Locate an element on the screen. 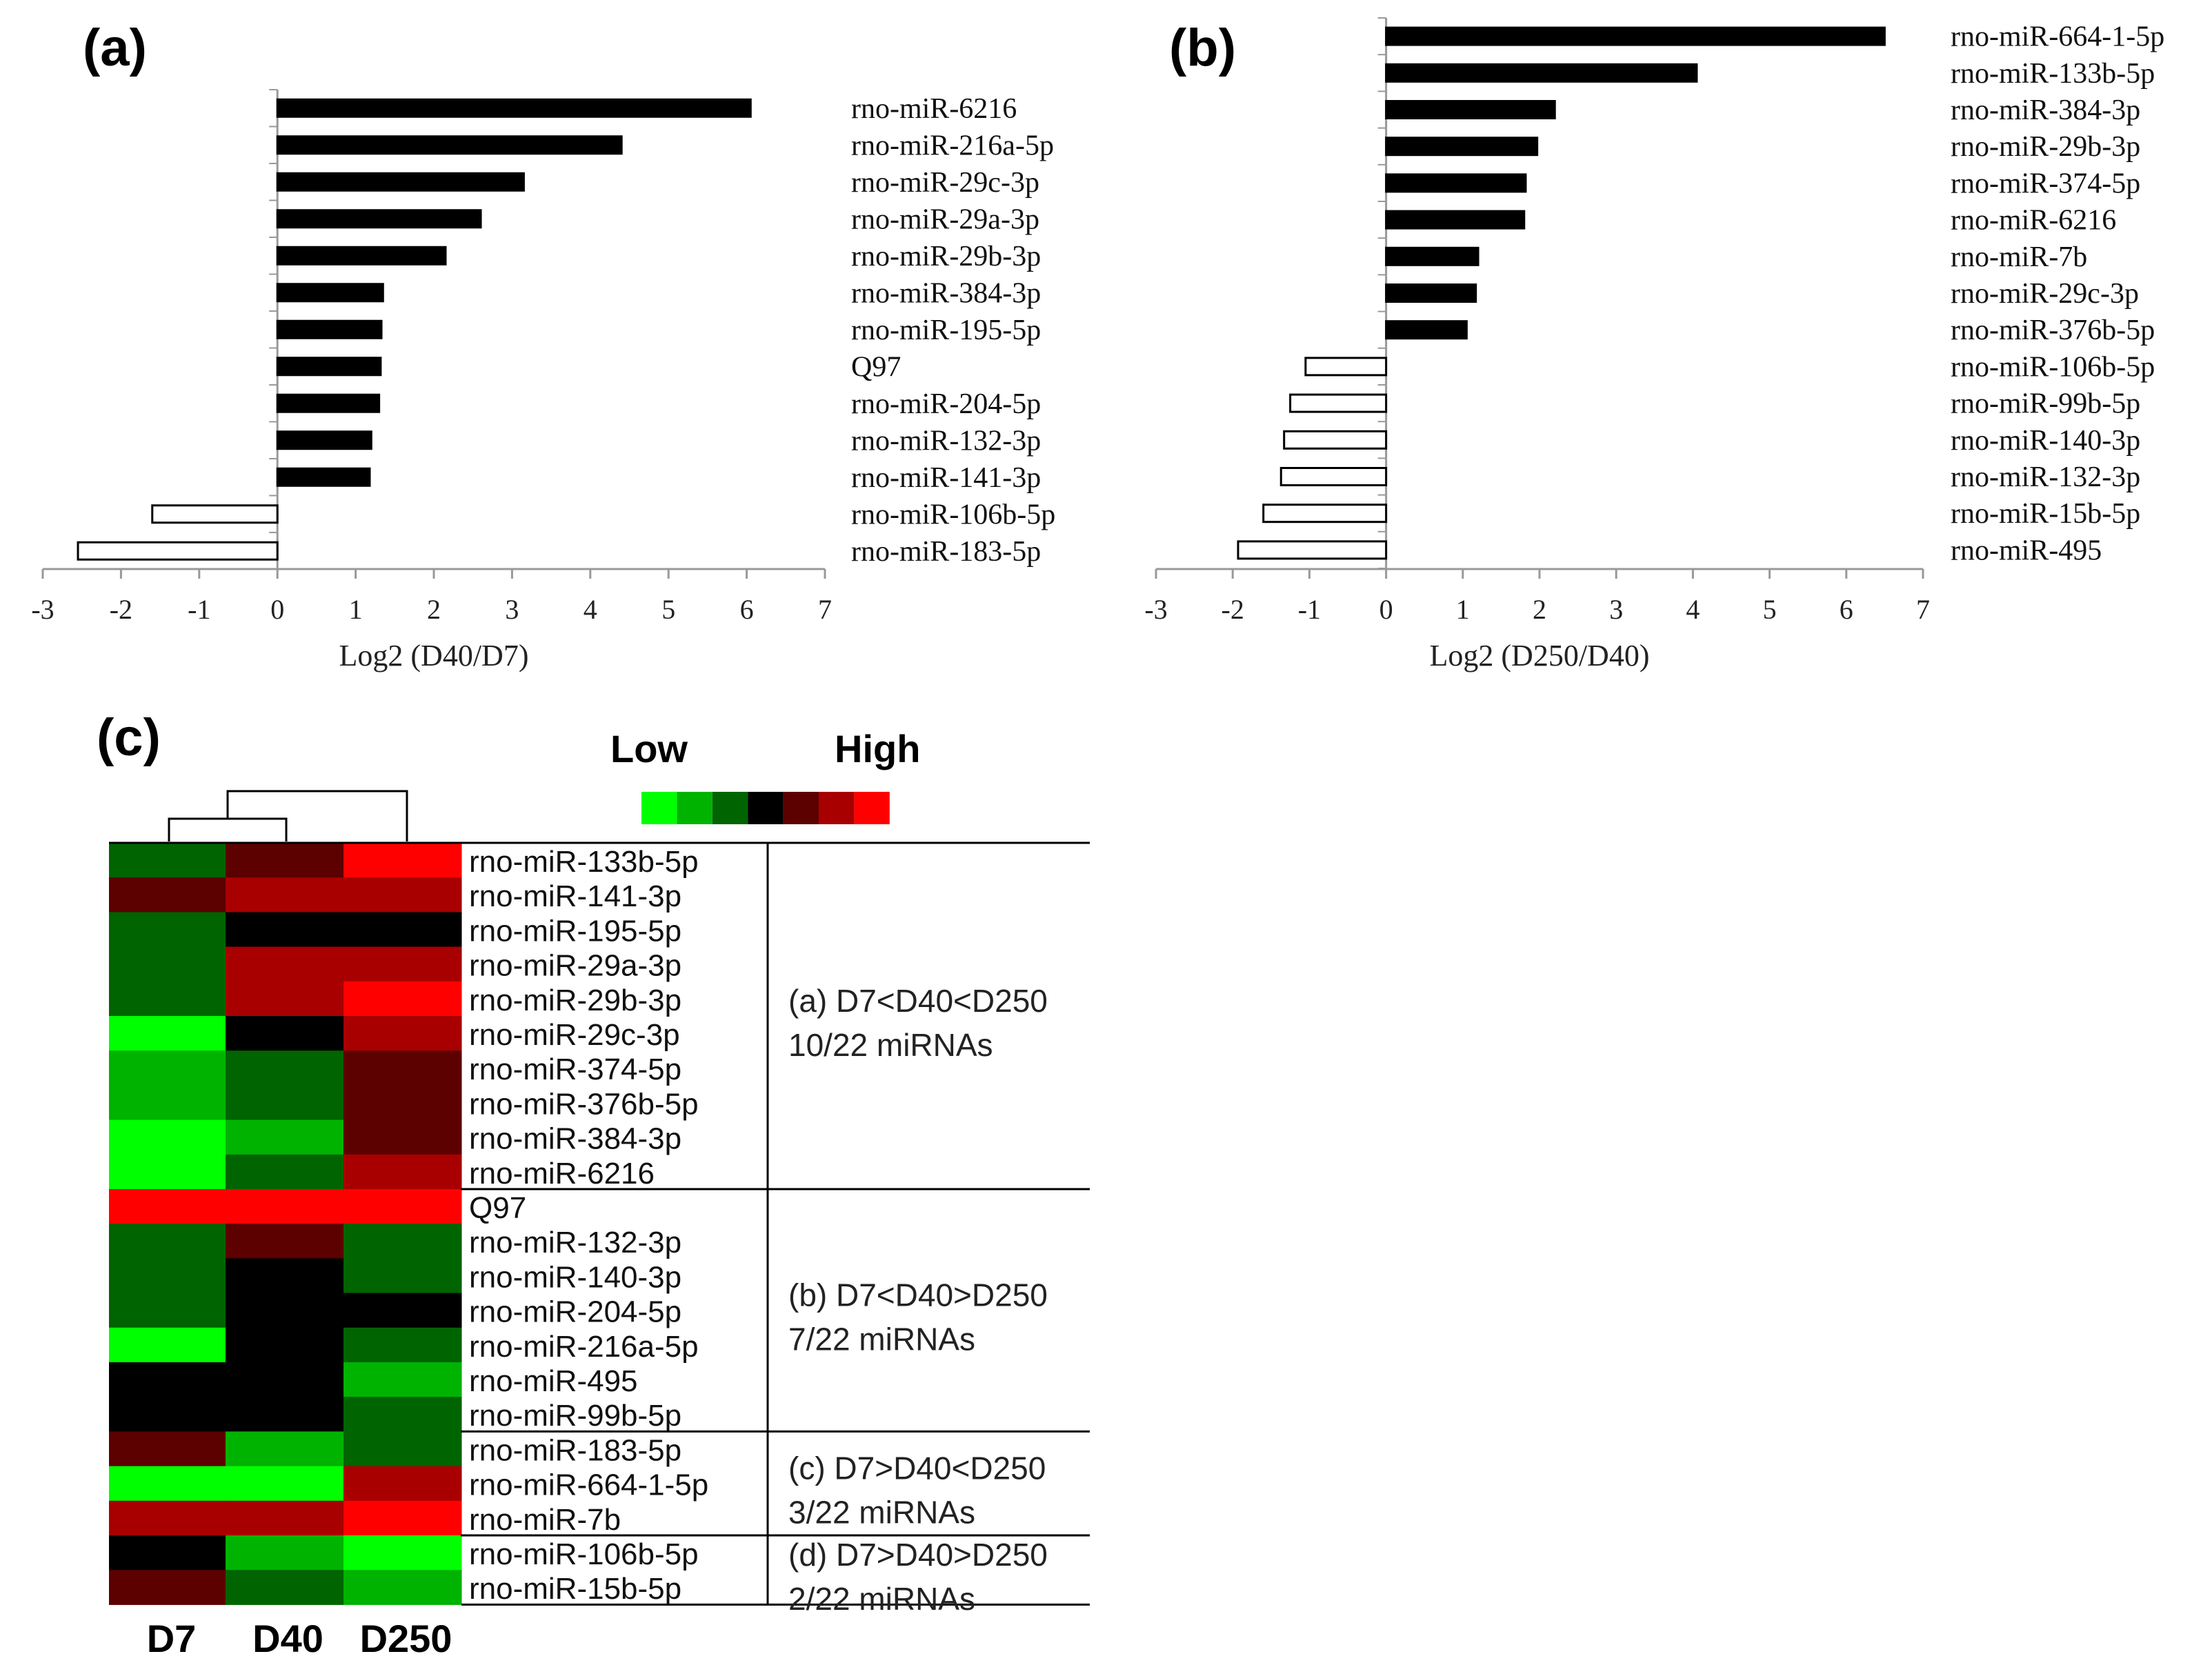 This screenshot has width=2212, height=1674. row-label: rno-miR-29b-3p is located at coordinates (575, 1000).